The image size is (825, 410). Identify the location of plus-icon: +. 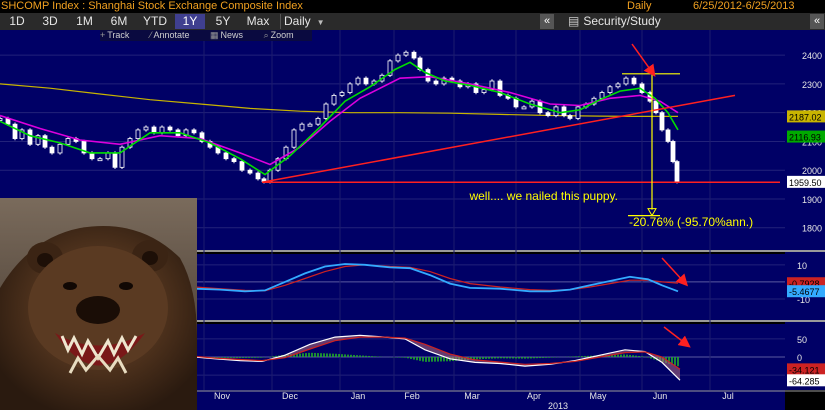
(103, 35).